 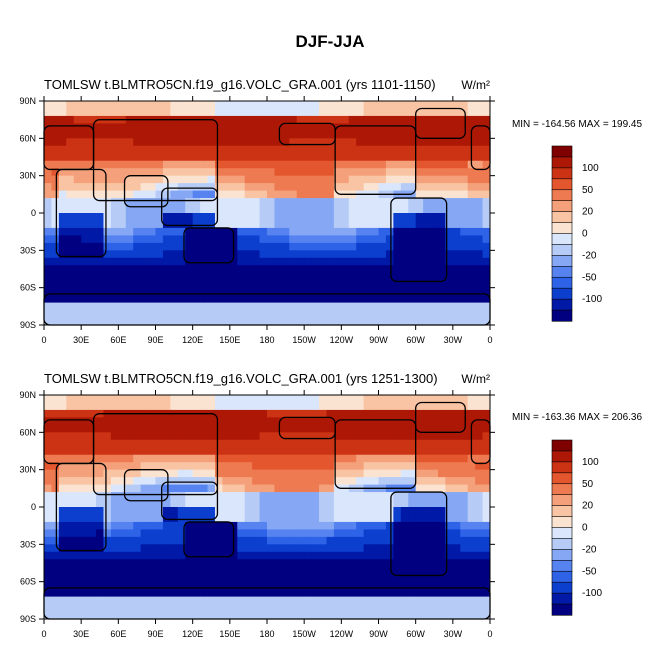 What do you see at coordinates (562, 162) in the screenshot?
I see `colorbar-swatch` at bounding box center [562, 162].